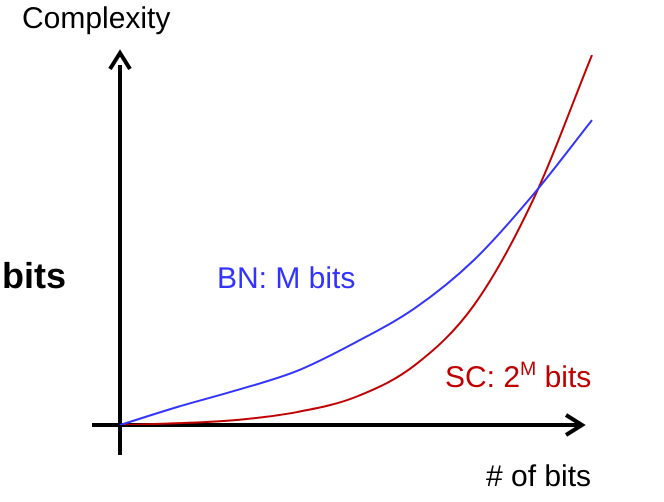 The width and height of the screenshot is (664, 502). I want to click on series-label: BN: M bits, so click(286, 278).